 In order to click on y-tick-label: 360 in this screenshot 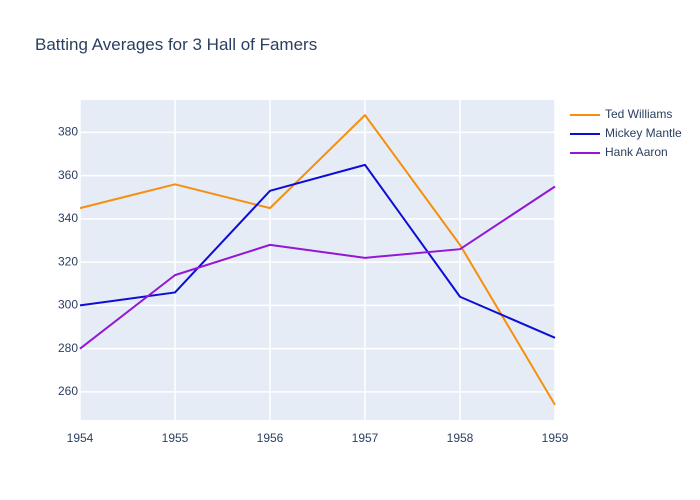, I will do `click(68, 175)`.